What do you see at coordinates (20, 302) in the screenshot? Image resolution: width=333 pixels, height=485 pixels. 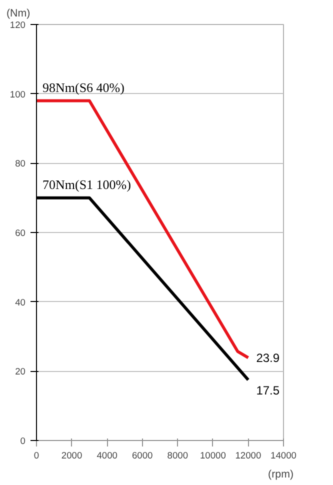 I see `y-tick-label: 40` at bounding box center [20, 302].